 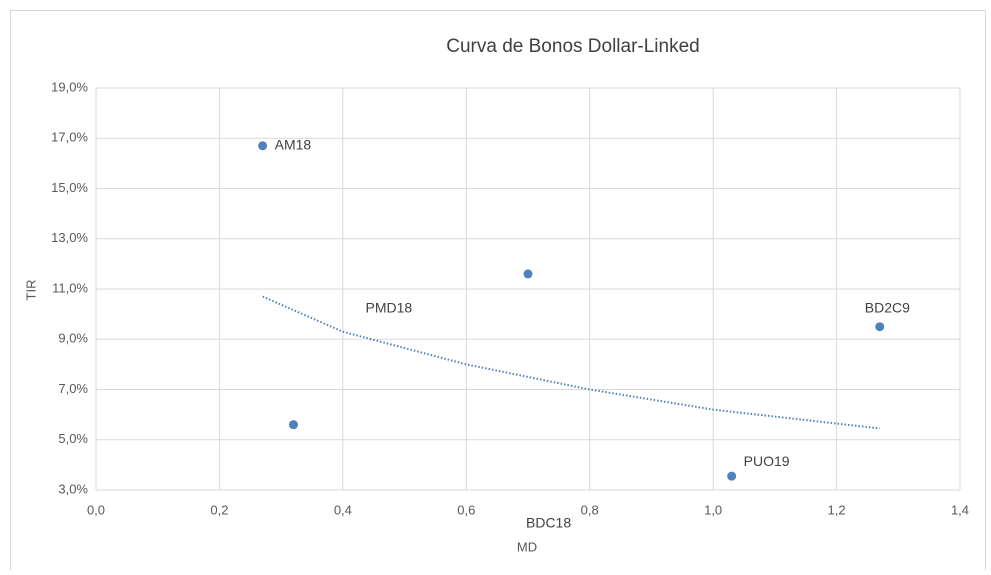 What do you see at coordinates (69, 137) in the screenshot?
I see `y-tick-label: 17,0%` at bounding box center [69, 137].